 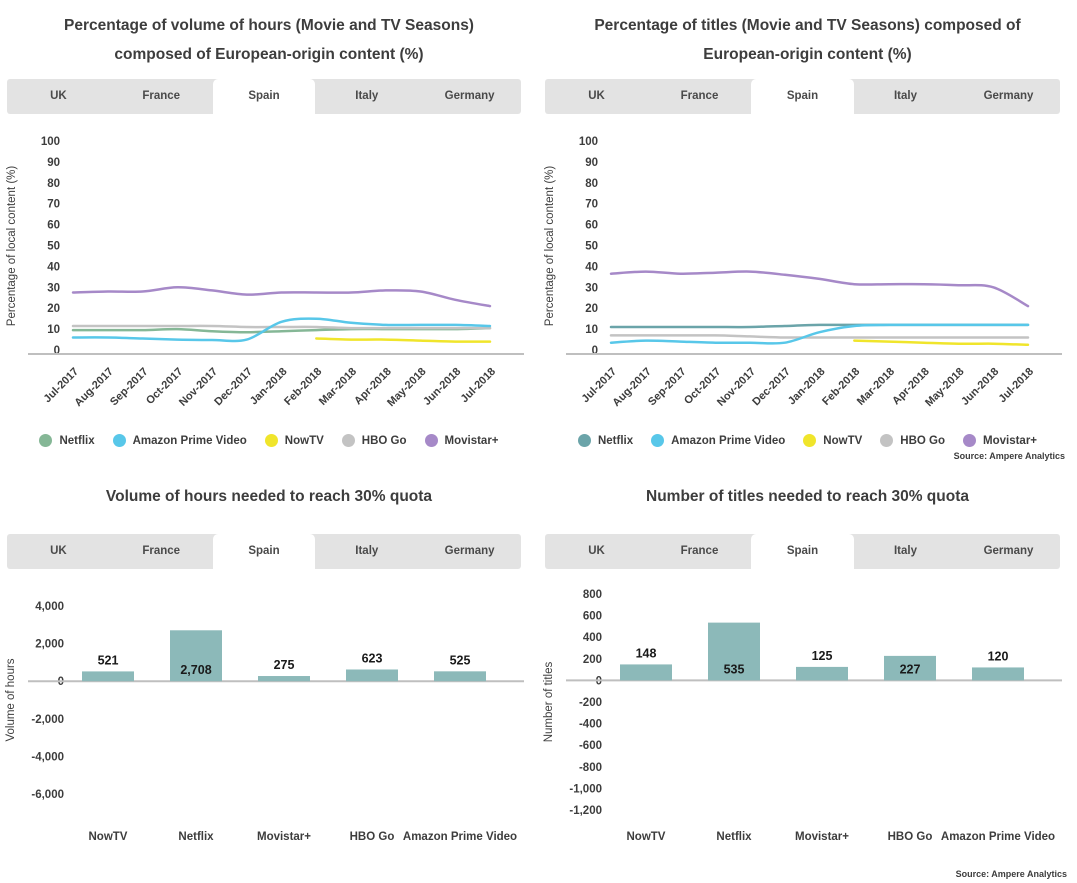 I want to click on y-tick-label: 800, so click(x=592, y=595).